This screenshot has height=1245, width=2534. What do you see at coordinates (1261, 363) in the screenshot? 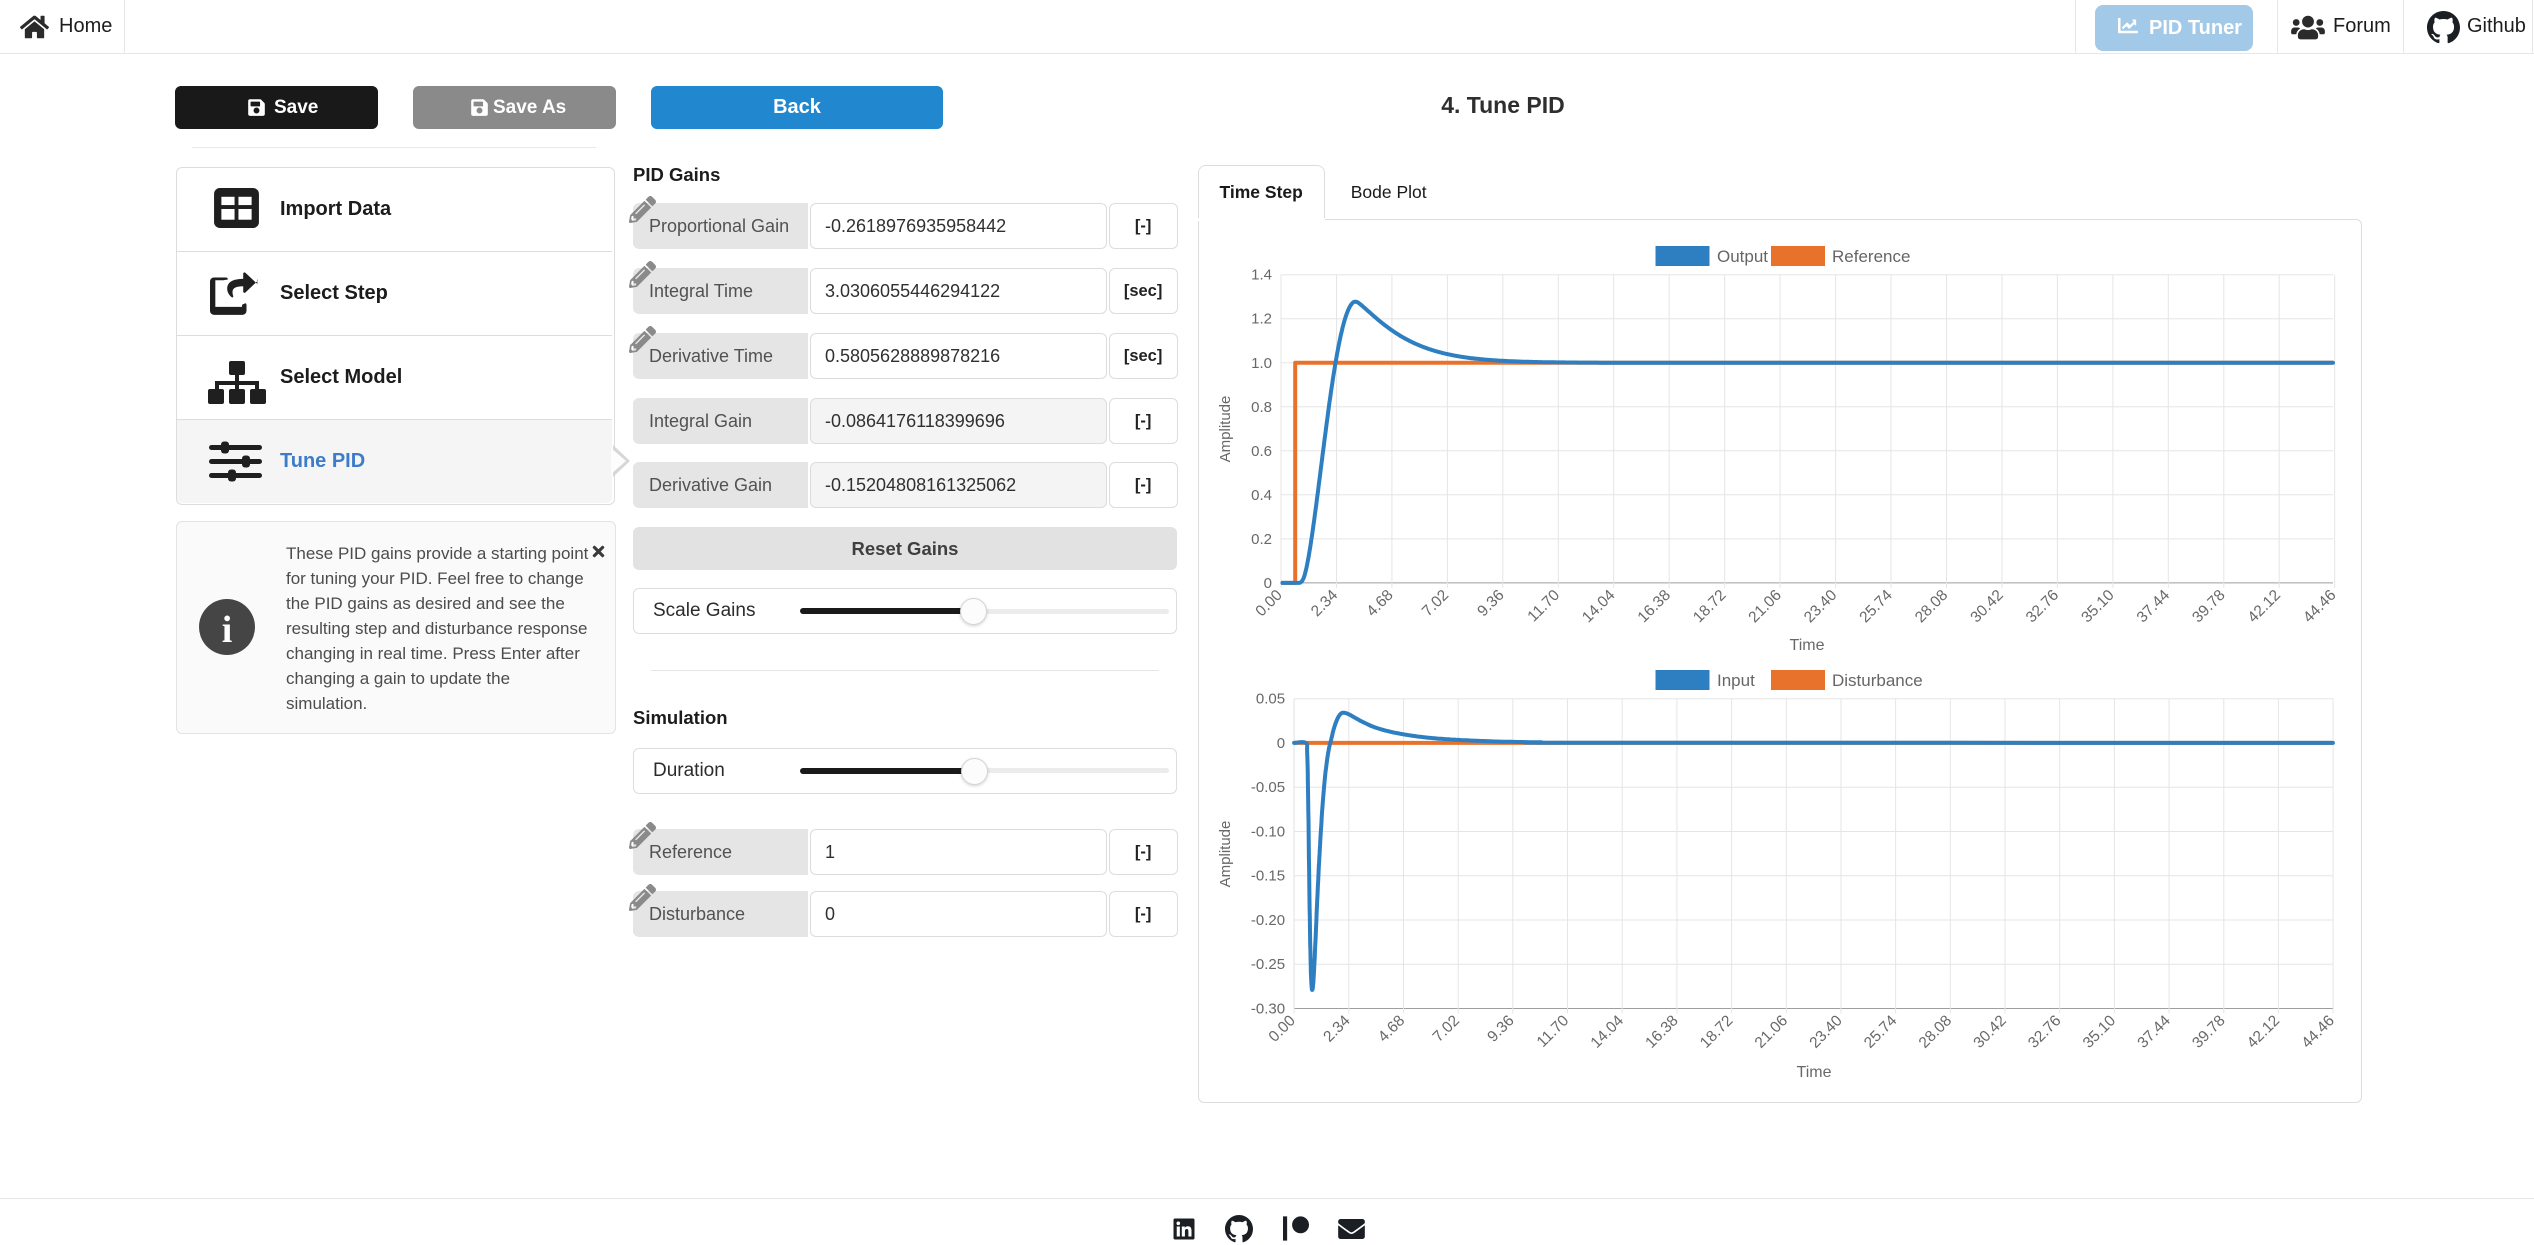
I see `svg-text: 1.0` at bounding box center [1261, 363].